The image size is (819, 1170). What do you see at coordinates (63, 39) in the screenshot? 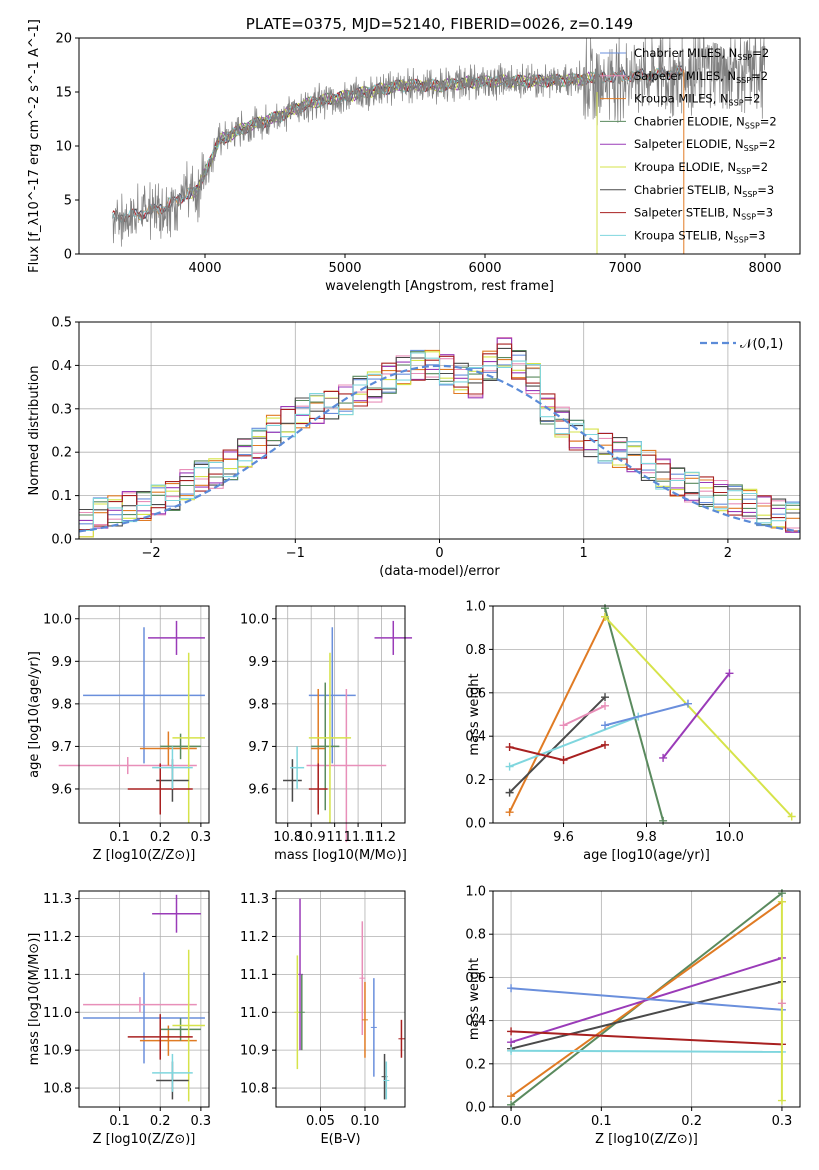
I see `y-tick-label: 20` at bounding box center [63, 39].